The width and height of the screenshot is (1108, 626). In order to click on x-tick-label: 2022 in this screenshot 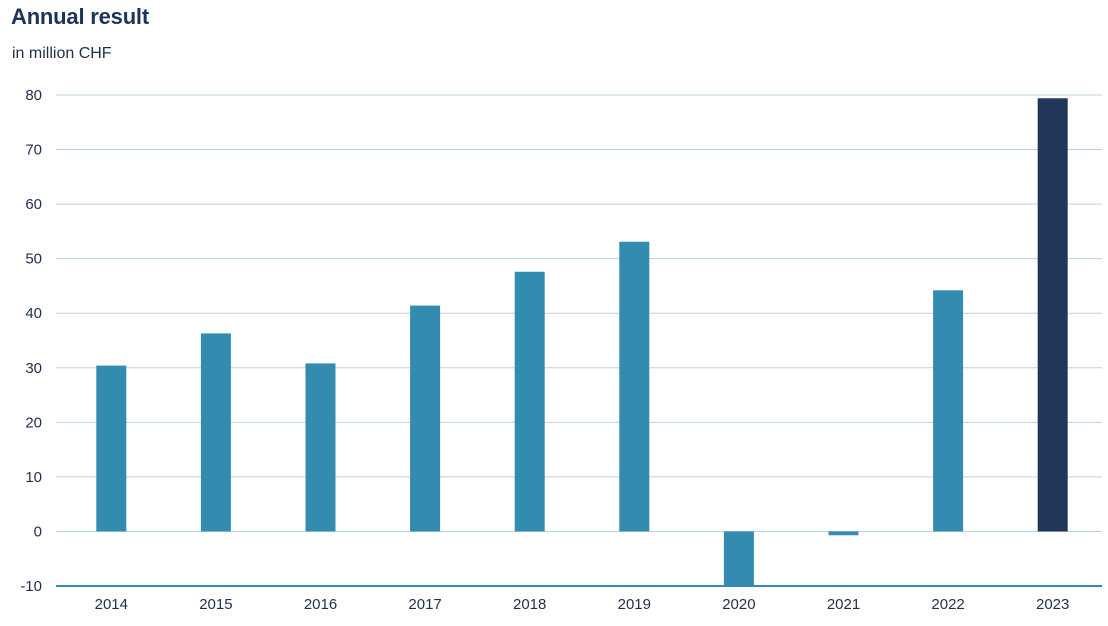, I will do `click(947, 604)`.